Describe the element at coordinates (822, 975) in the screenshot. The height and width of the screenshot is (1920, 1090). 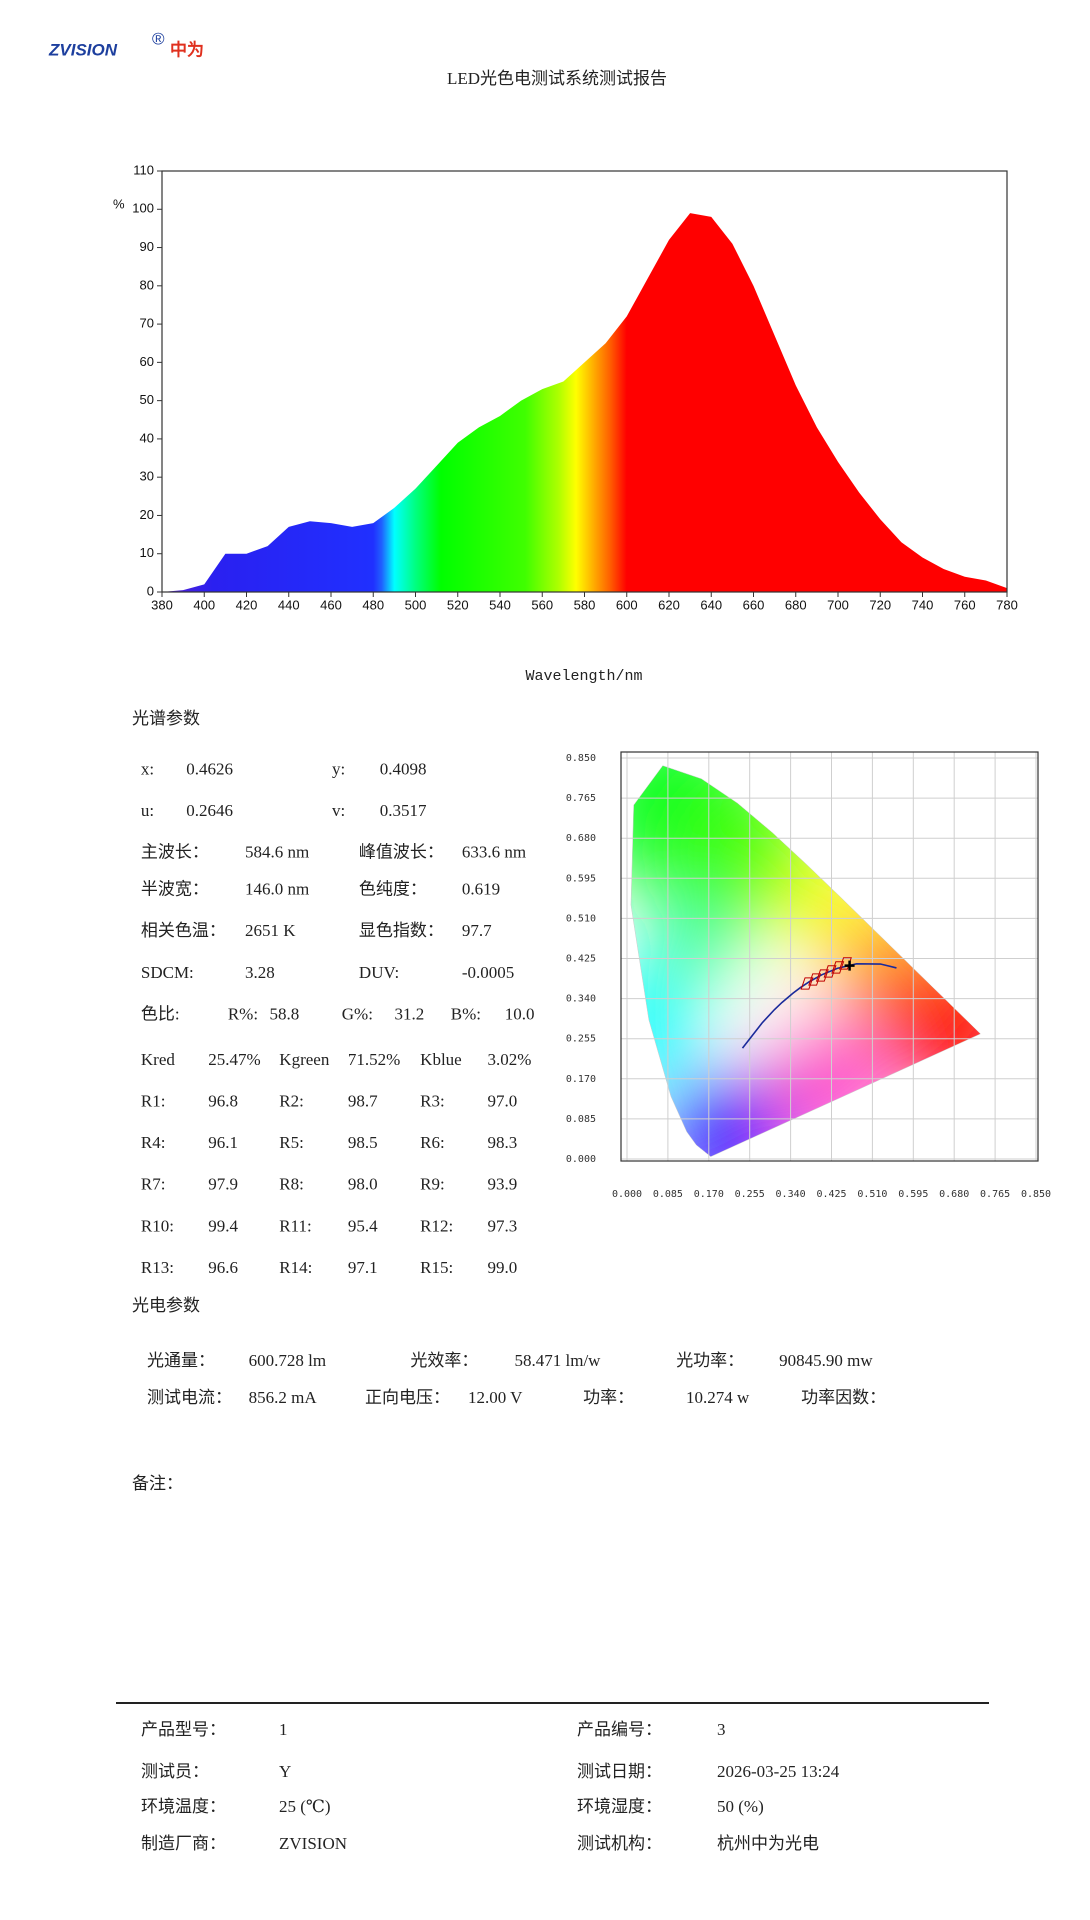
I see `isotherm` at that location.